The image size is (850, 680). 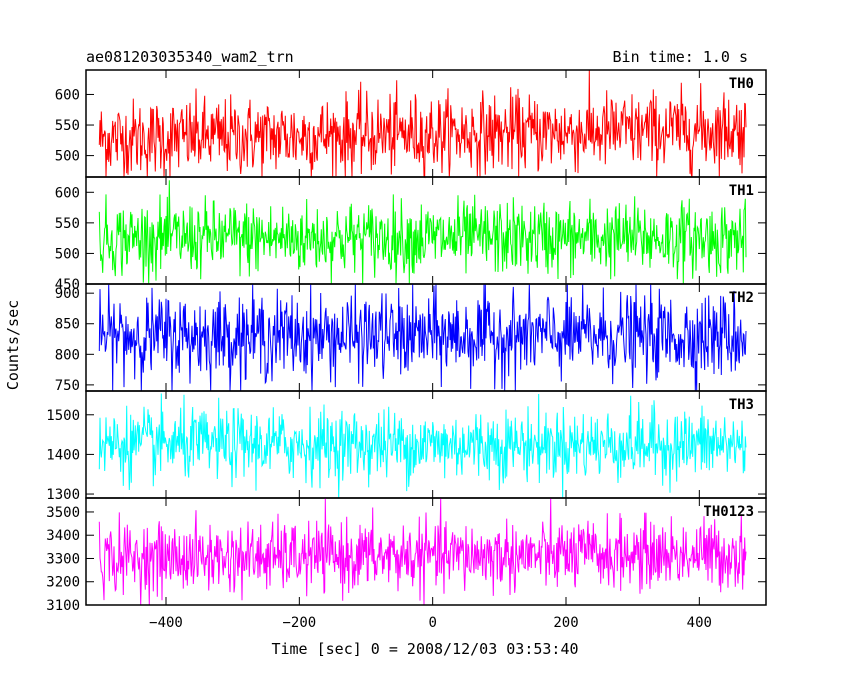 What do you see at coordinates (565, 623) in the screenshot?
I see `x-tick-label: 200` at bounding box center [565, 623].